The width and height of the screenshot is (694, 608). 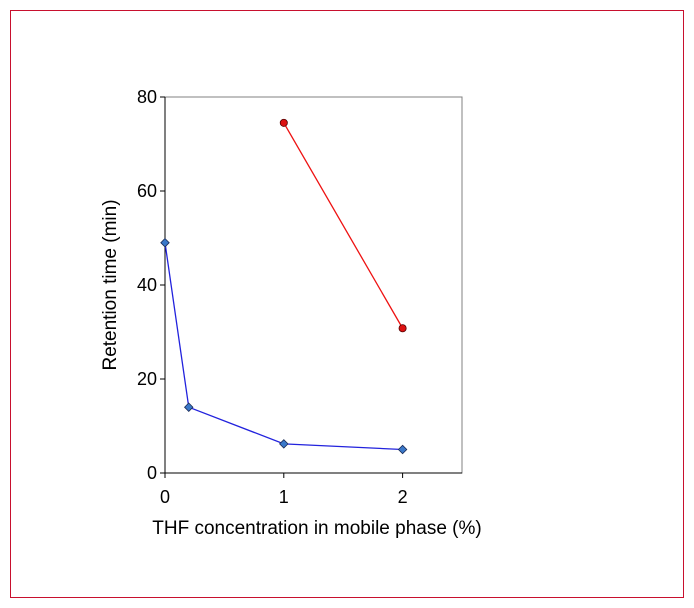 I want to click on y-axis-title: Retention time (min), so click(x=110, y=284).